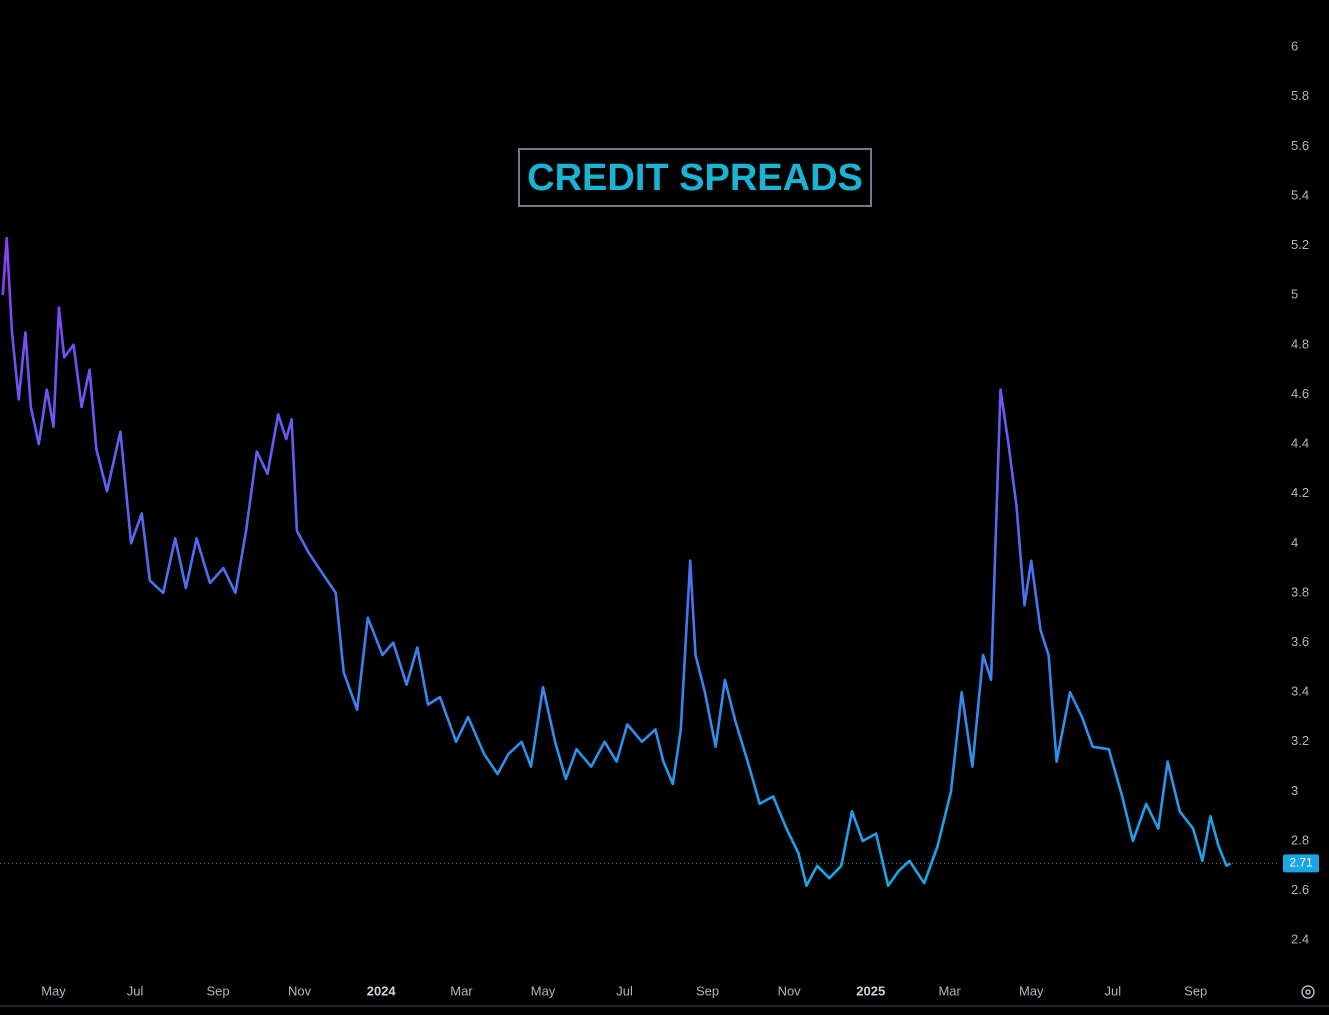 The image size is (1329, 1015). I want to click on y-tick-label: 3.4, so click(1300, 691).